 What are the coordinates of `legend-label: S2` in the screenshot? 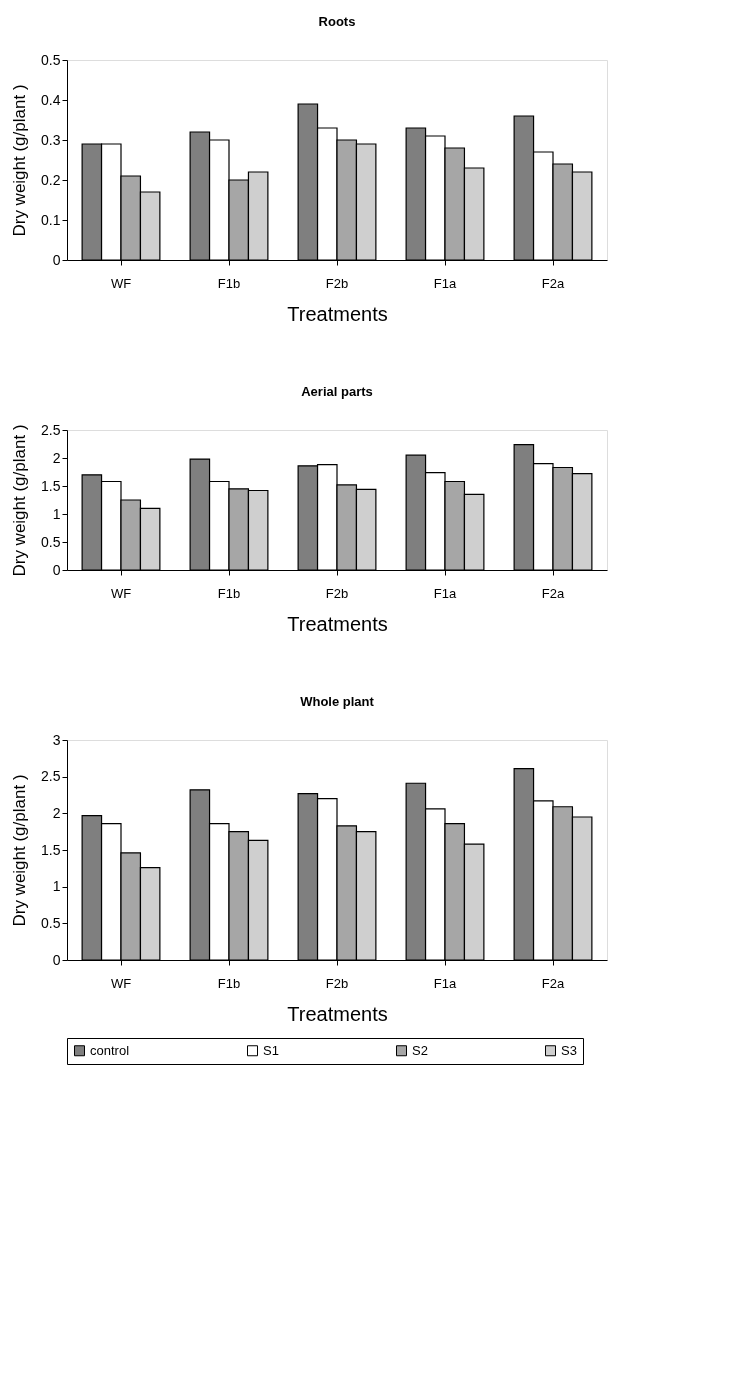 It's located at (420, 1050).